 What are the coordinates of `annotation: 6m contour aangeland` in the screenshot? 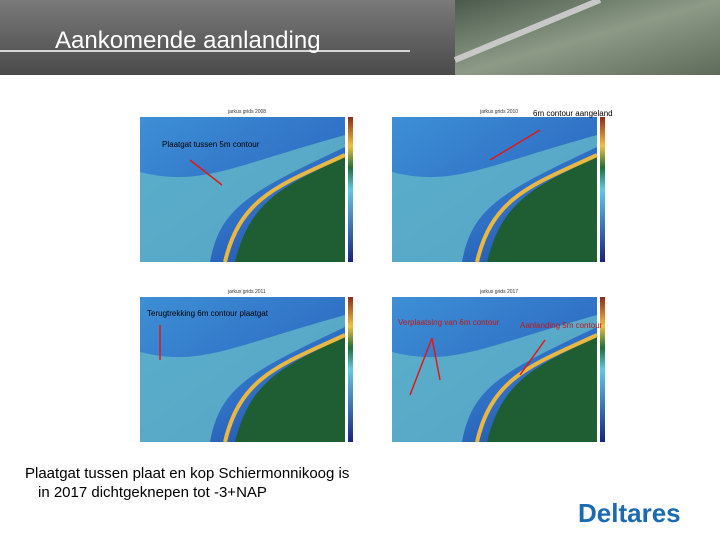 It's located at (573, 113).